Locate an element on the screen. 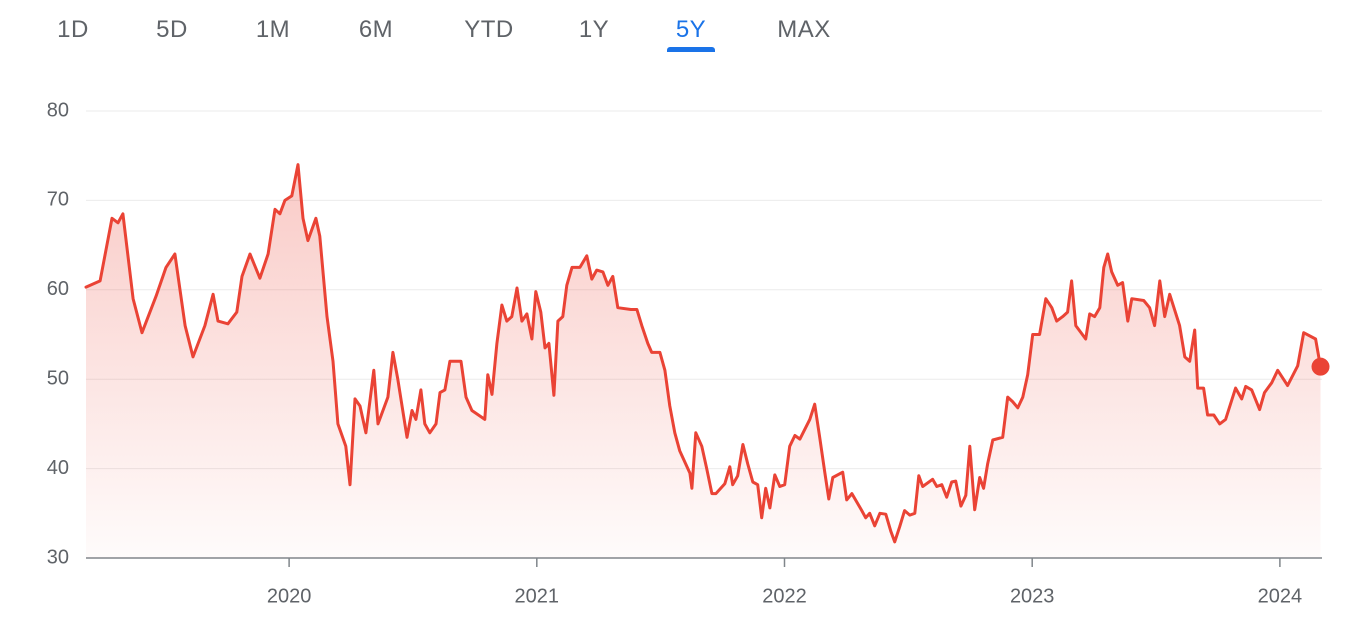 Image resolution: width=1362 pixels, height=630 pixels. x-tick-label: 2020 is located at coordinates (289, 596).